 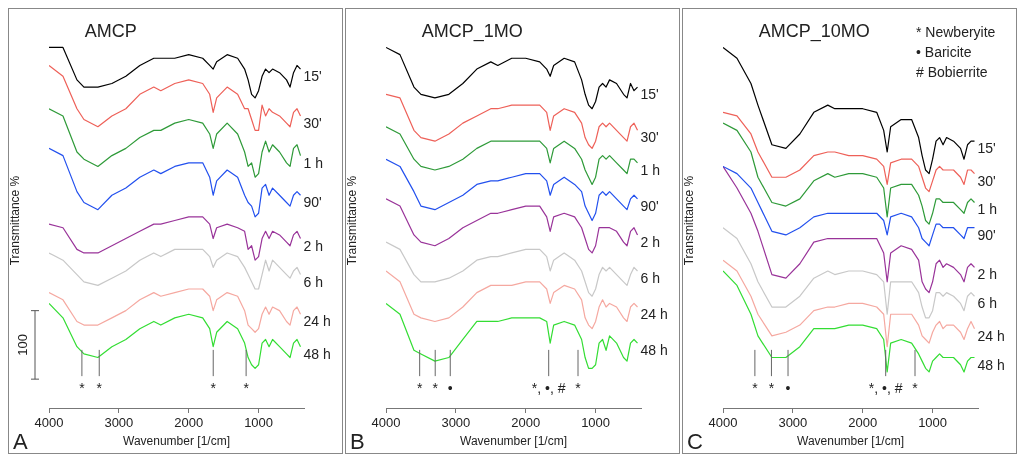 What do you see at coordinates (952, 72) in the screenshot?
I see `annotation: # Bobierrite` at bounding box center [952, 72].